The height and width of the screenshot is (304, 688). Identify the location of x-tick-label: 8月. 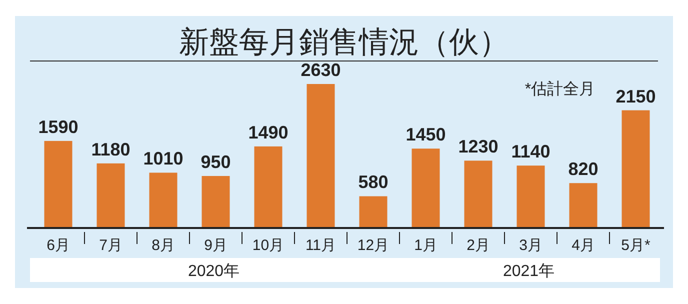
(163, 245).